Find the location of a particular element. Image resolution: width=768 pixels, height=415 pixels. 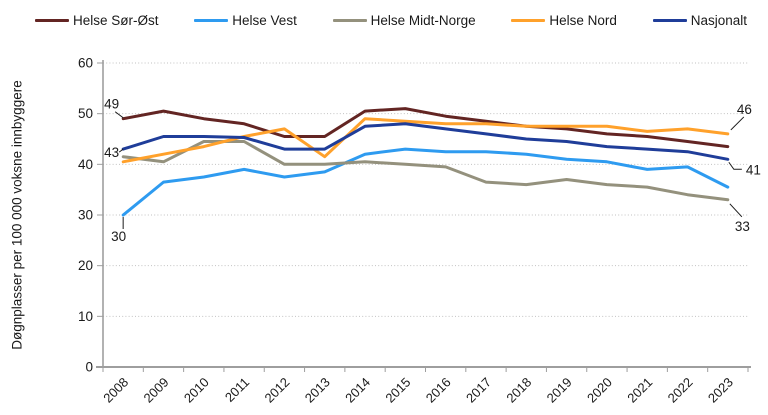

x-label-2009: 2009 is located at coordinates (156, 390).